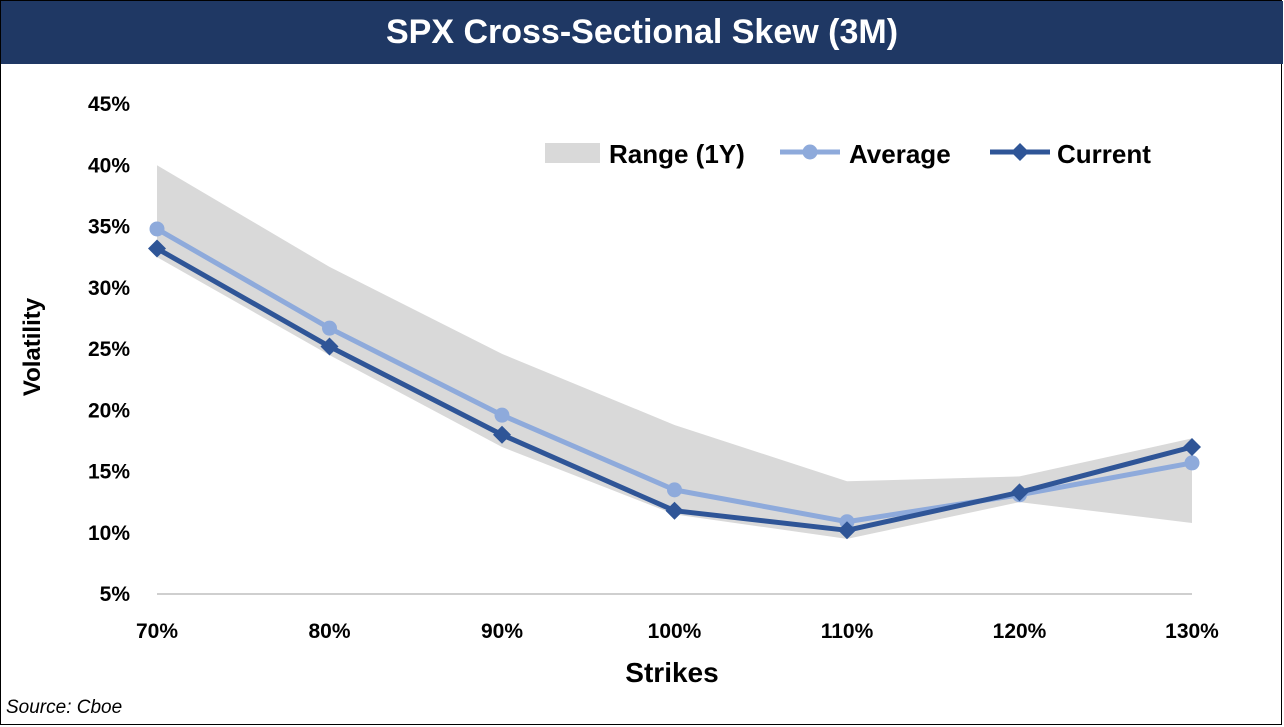  What do you see at coordinates (848, 154) in the screenshot?
I see `legend: Range (1Y) Average Current` at bounding box center [848, 154].